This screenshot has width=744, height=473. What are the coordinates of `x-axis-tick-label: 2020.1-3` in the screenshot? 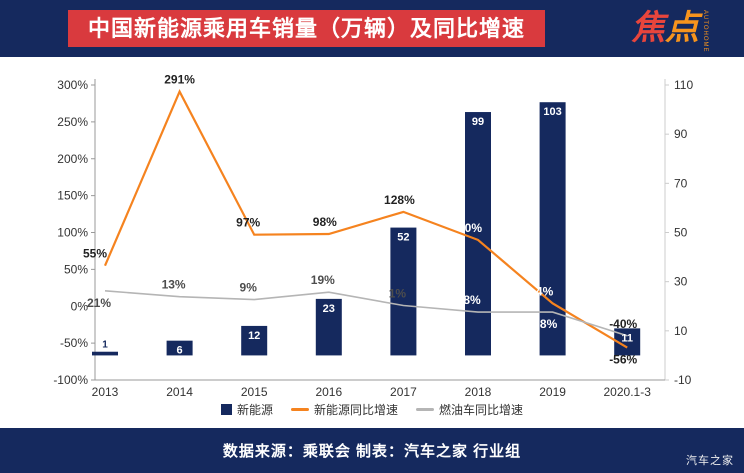 It's located at (628, 392).